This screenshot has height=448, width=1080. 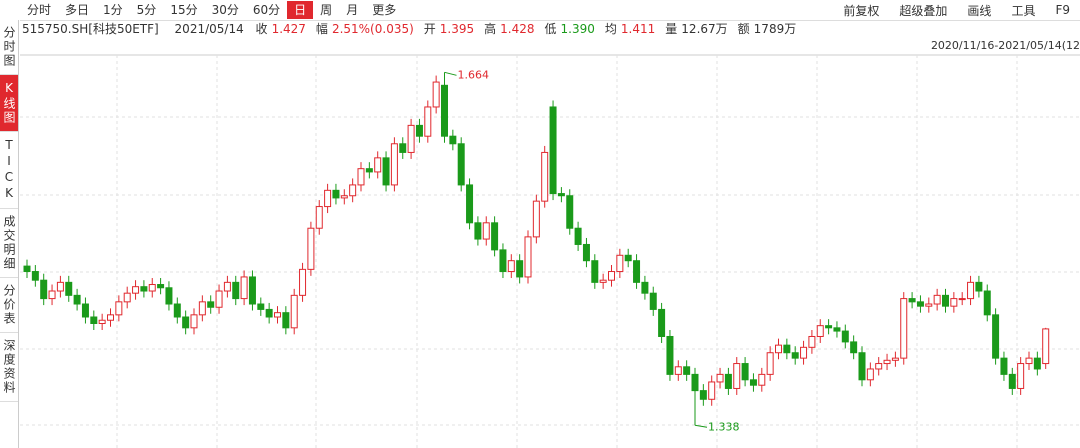 I want to click on info-field: 额 1789万, so click(x=770, y=29).